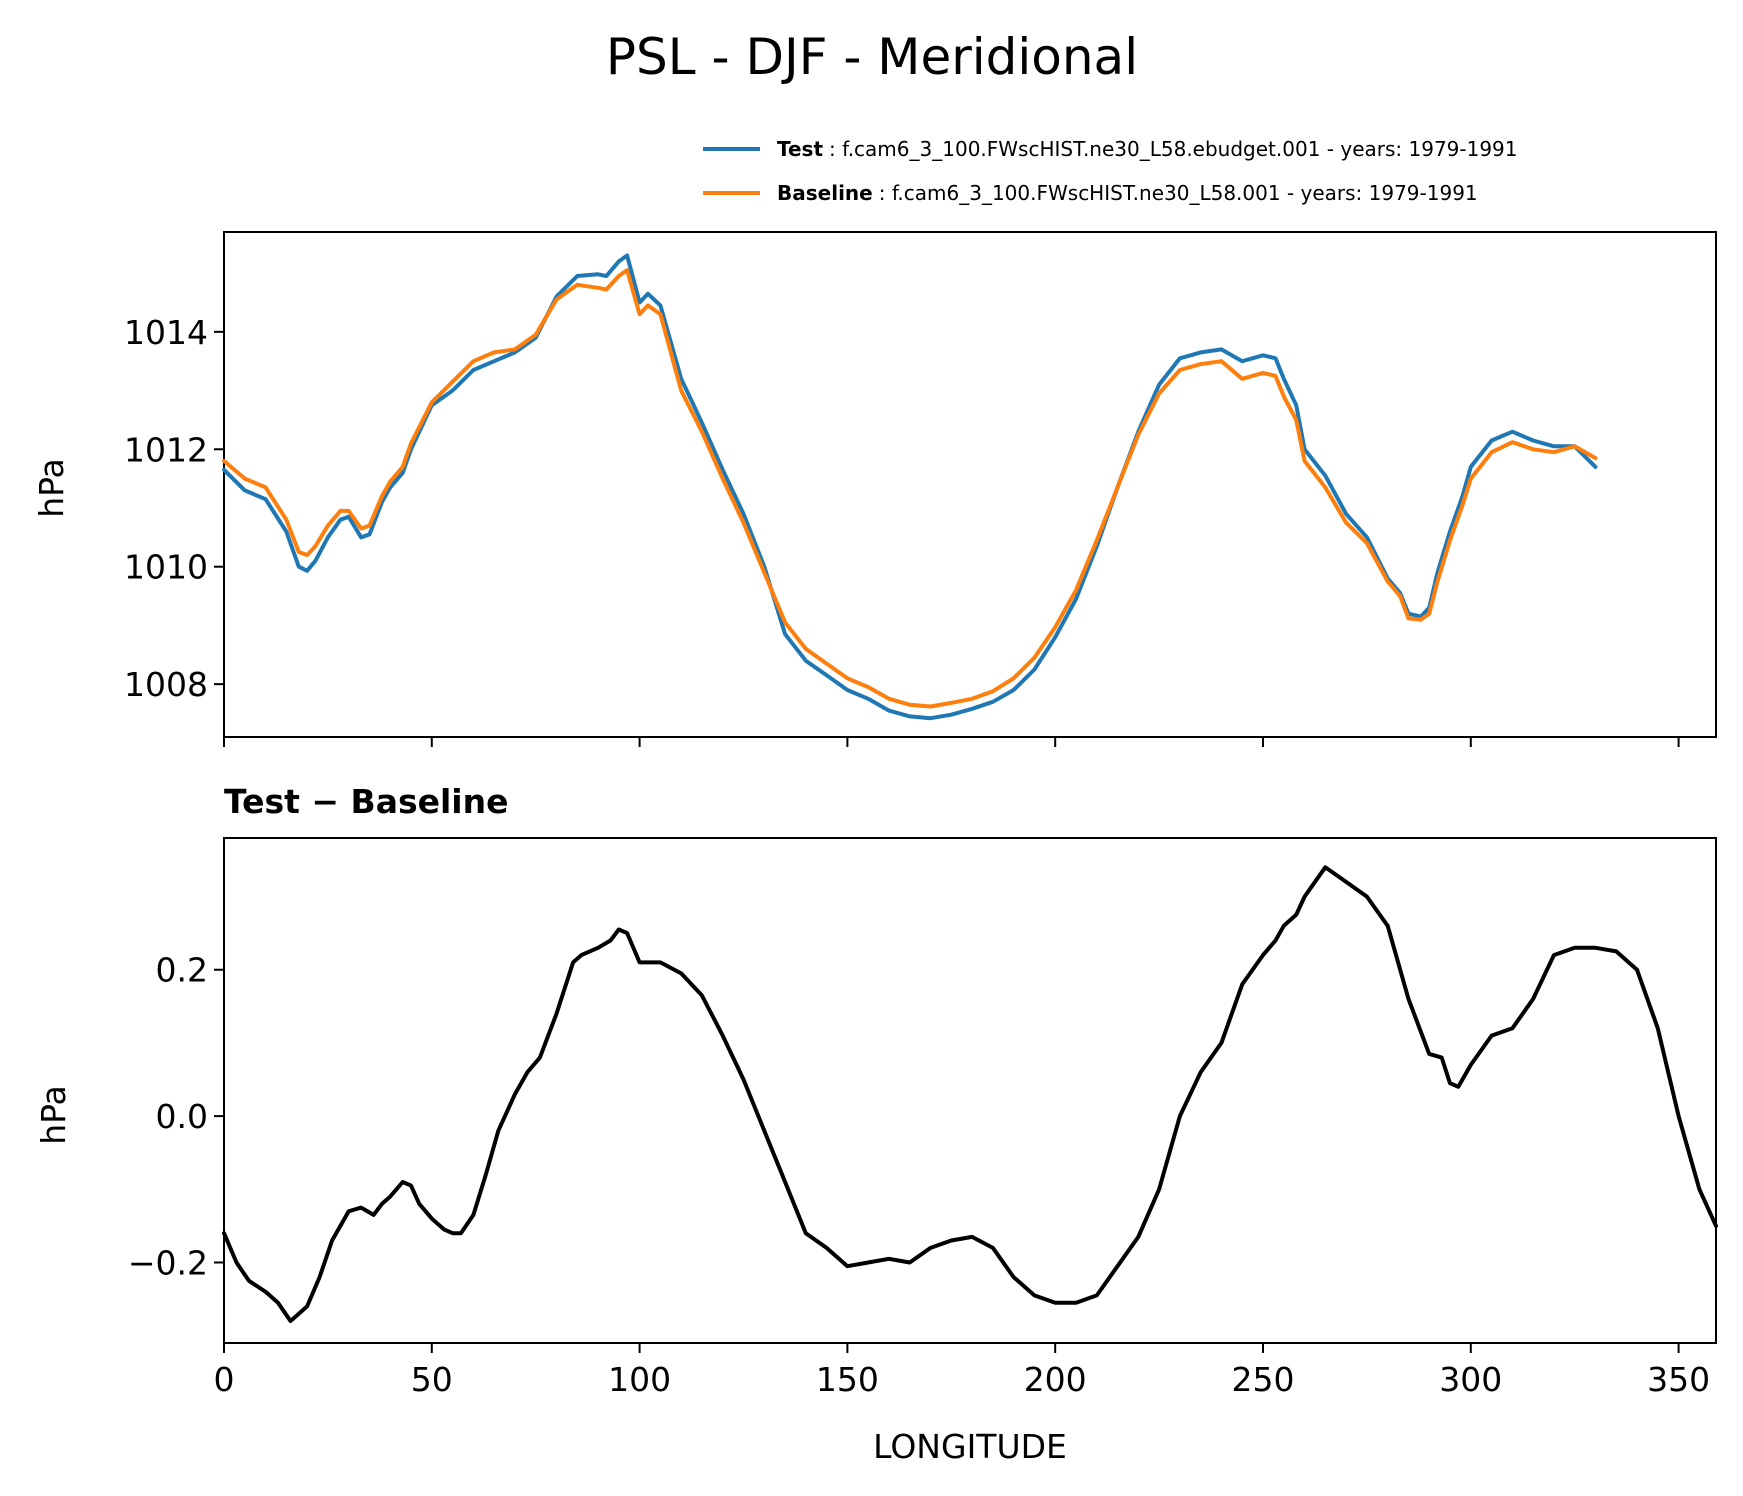  I want to click on legend-test-label: Test, so click(800, 149).